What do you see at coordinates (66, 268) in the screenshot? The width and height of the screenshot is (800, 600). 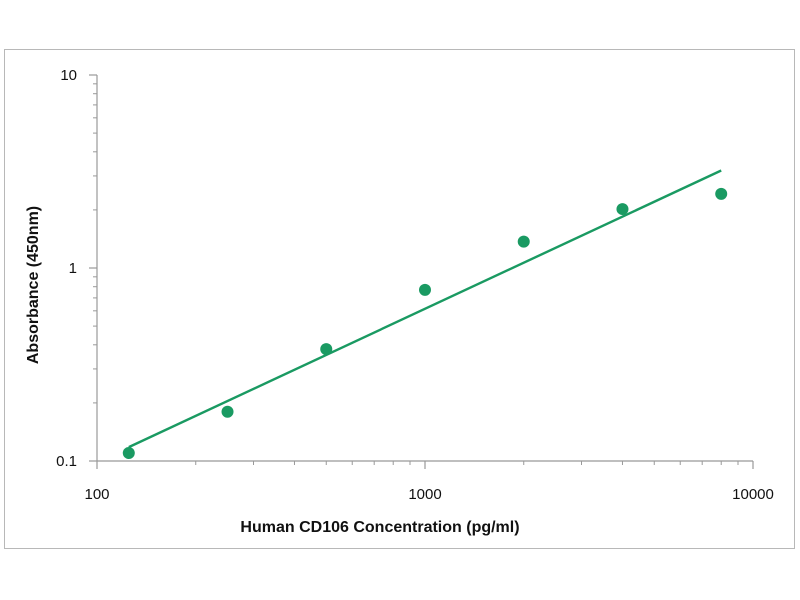 I see `y-tick-labels: 0.1 1 10` at bounding box center [66, 268].